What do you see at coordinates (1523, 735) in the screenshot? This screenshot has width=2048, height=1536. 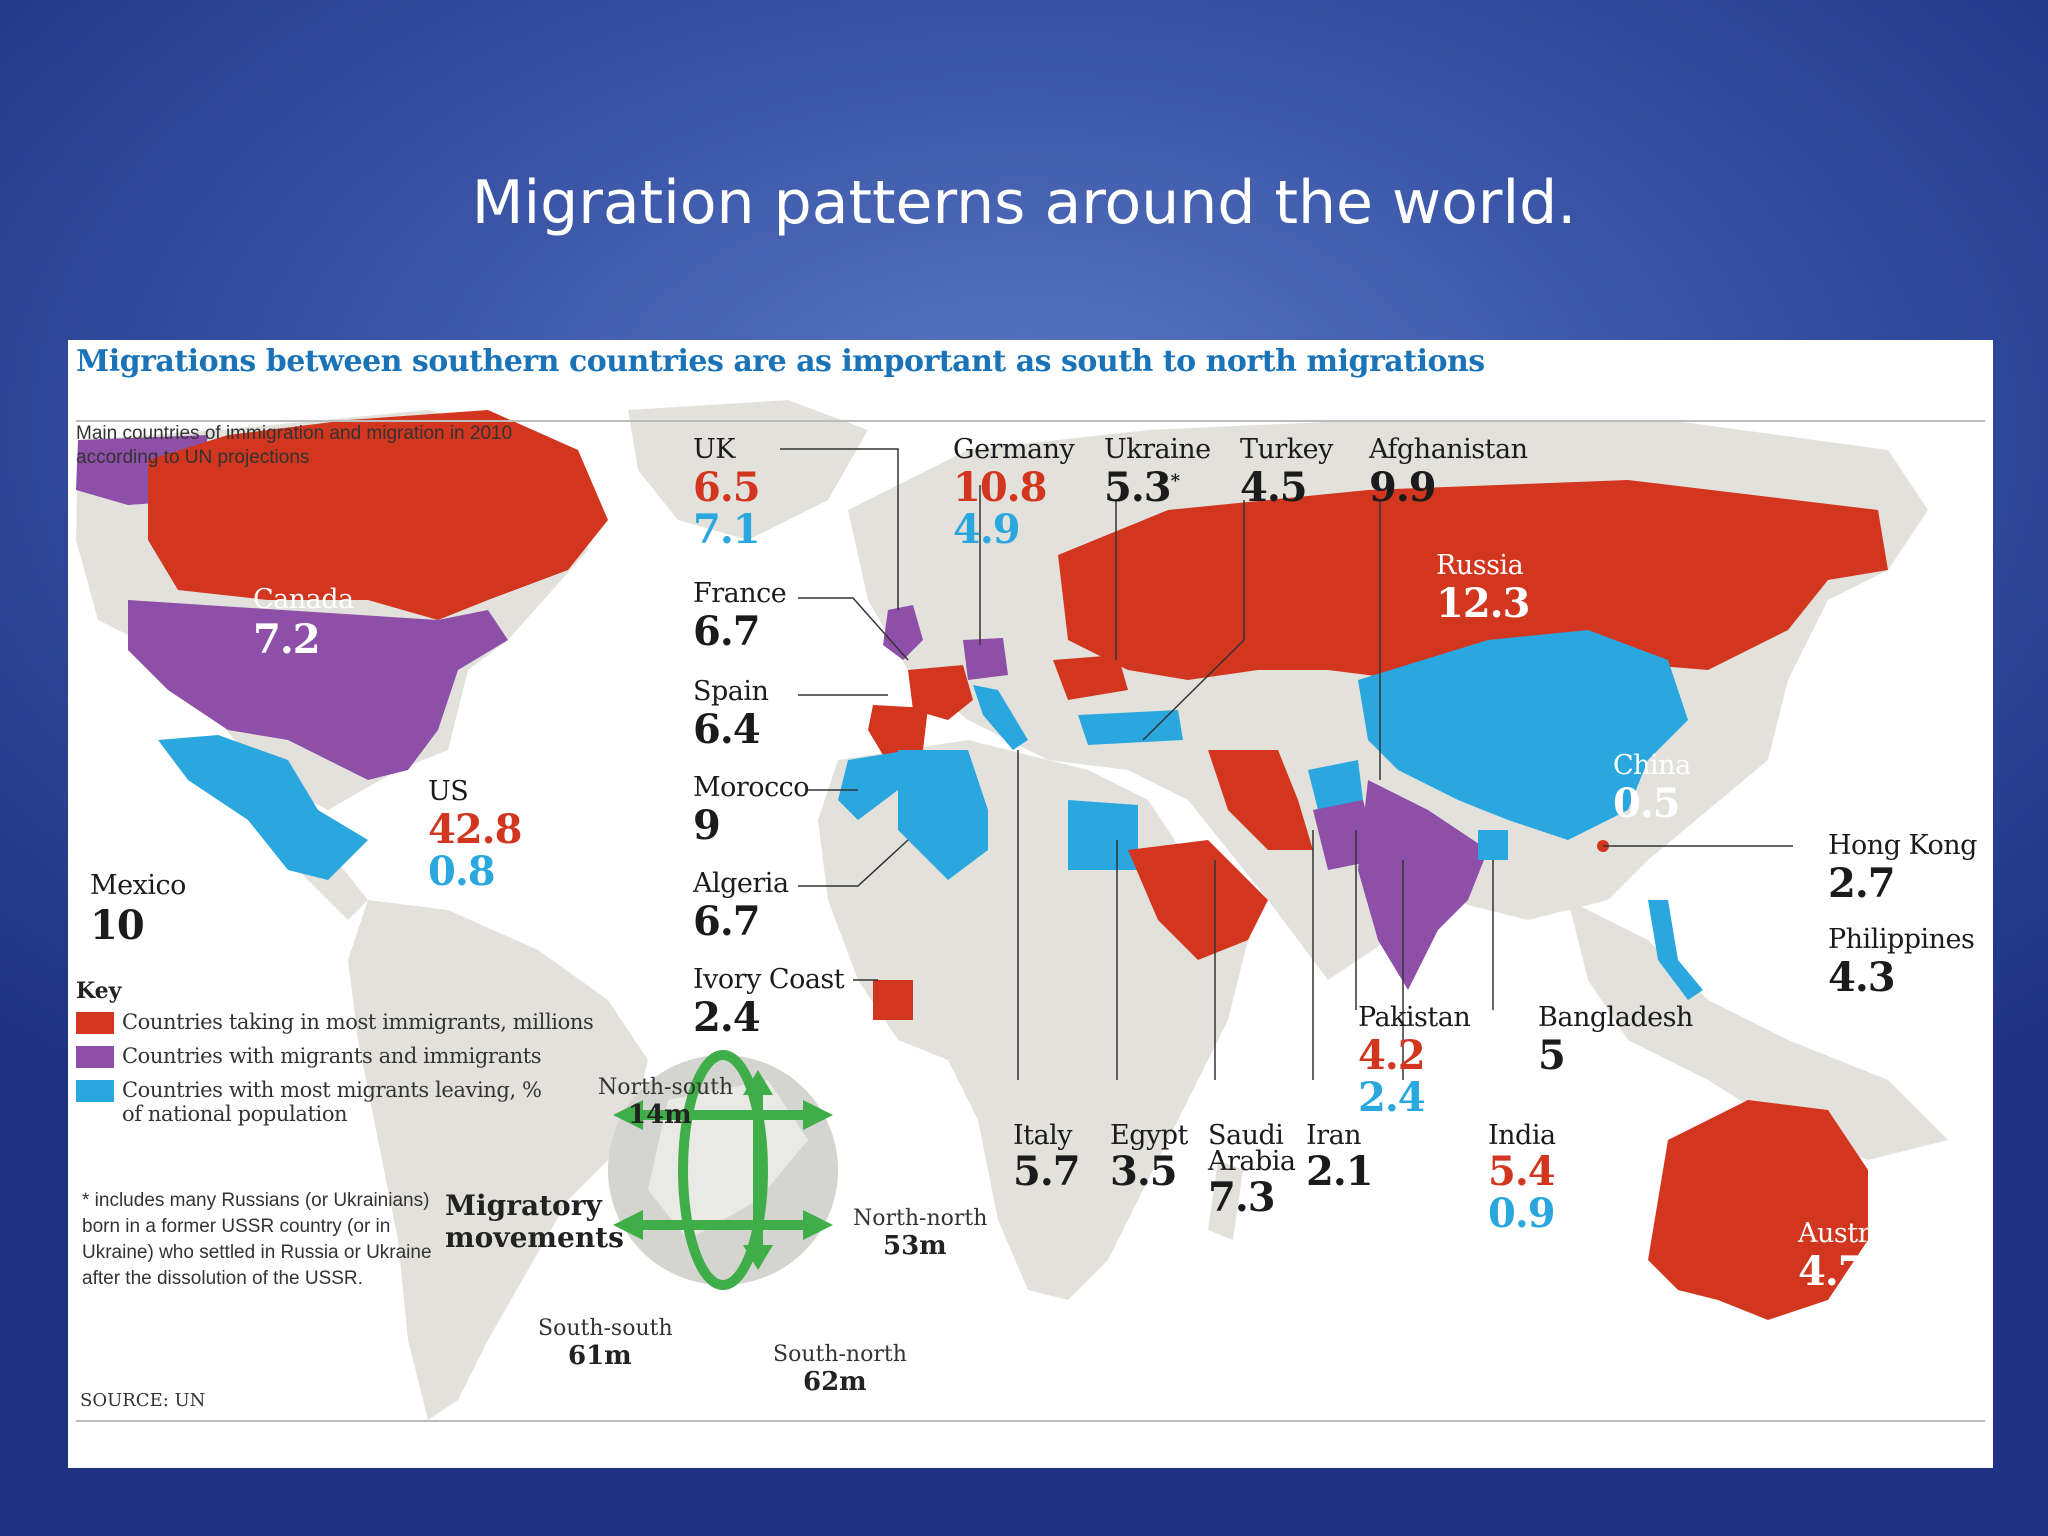 I see `region-china` at bounding box center [1523, 735].